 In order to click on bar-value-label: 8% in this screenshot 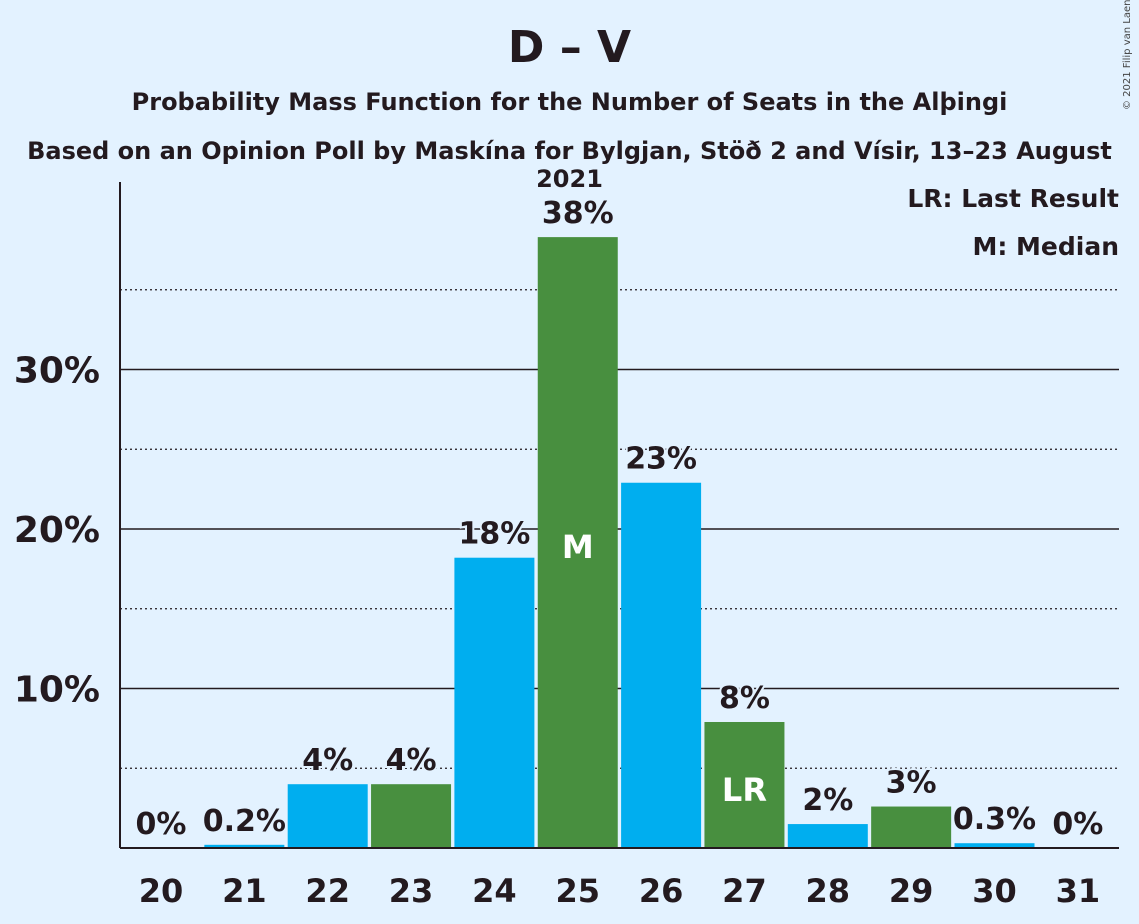, I will do `click(744, 698)`.